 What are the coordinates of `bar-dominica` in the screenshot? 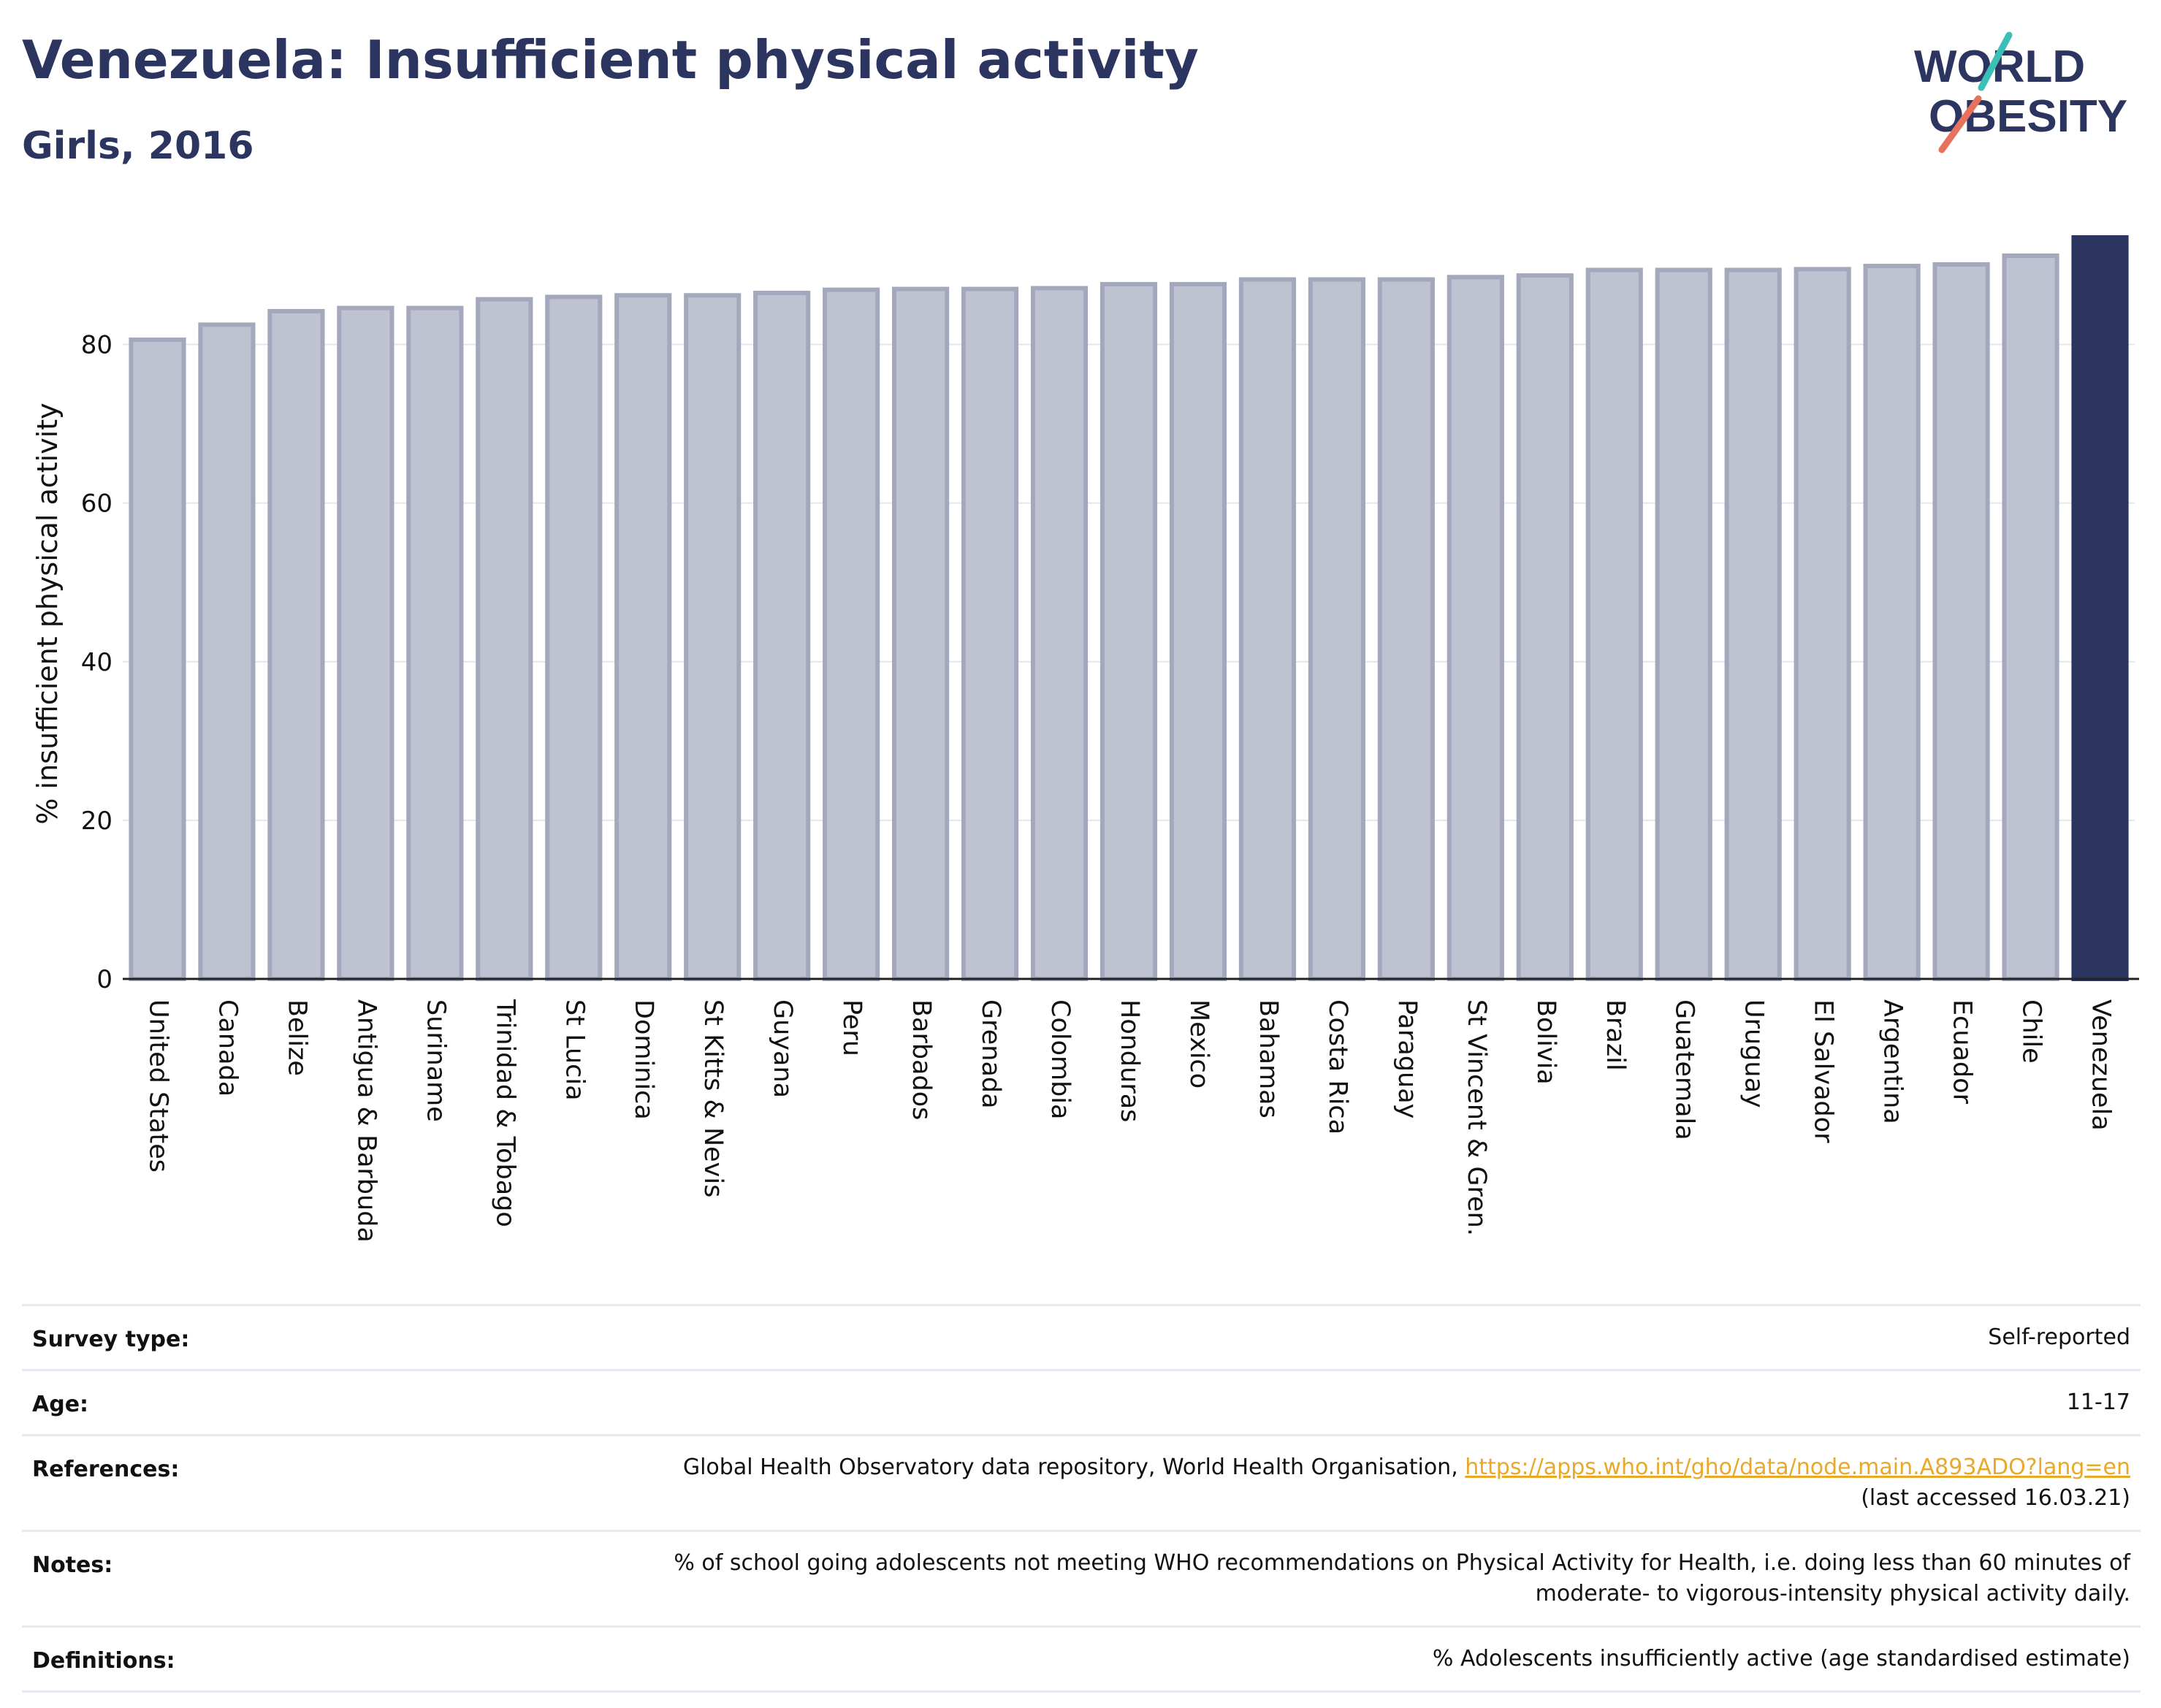 It's located at (643, 637).